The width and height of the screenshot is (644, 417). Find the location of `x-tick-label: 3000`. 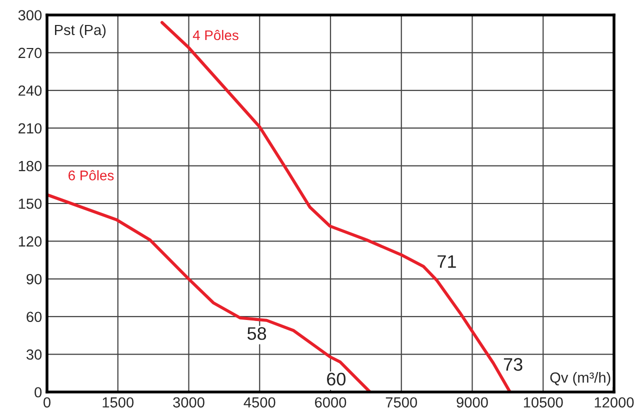

x-tick-label: 3000 is located at coordinates (188, 402).